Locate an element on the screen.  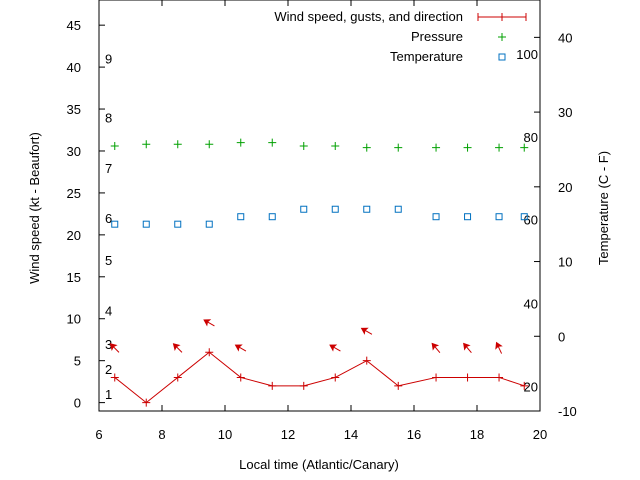
legend-wind-marker is located at coordinates (502, 17).